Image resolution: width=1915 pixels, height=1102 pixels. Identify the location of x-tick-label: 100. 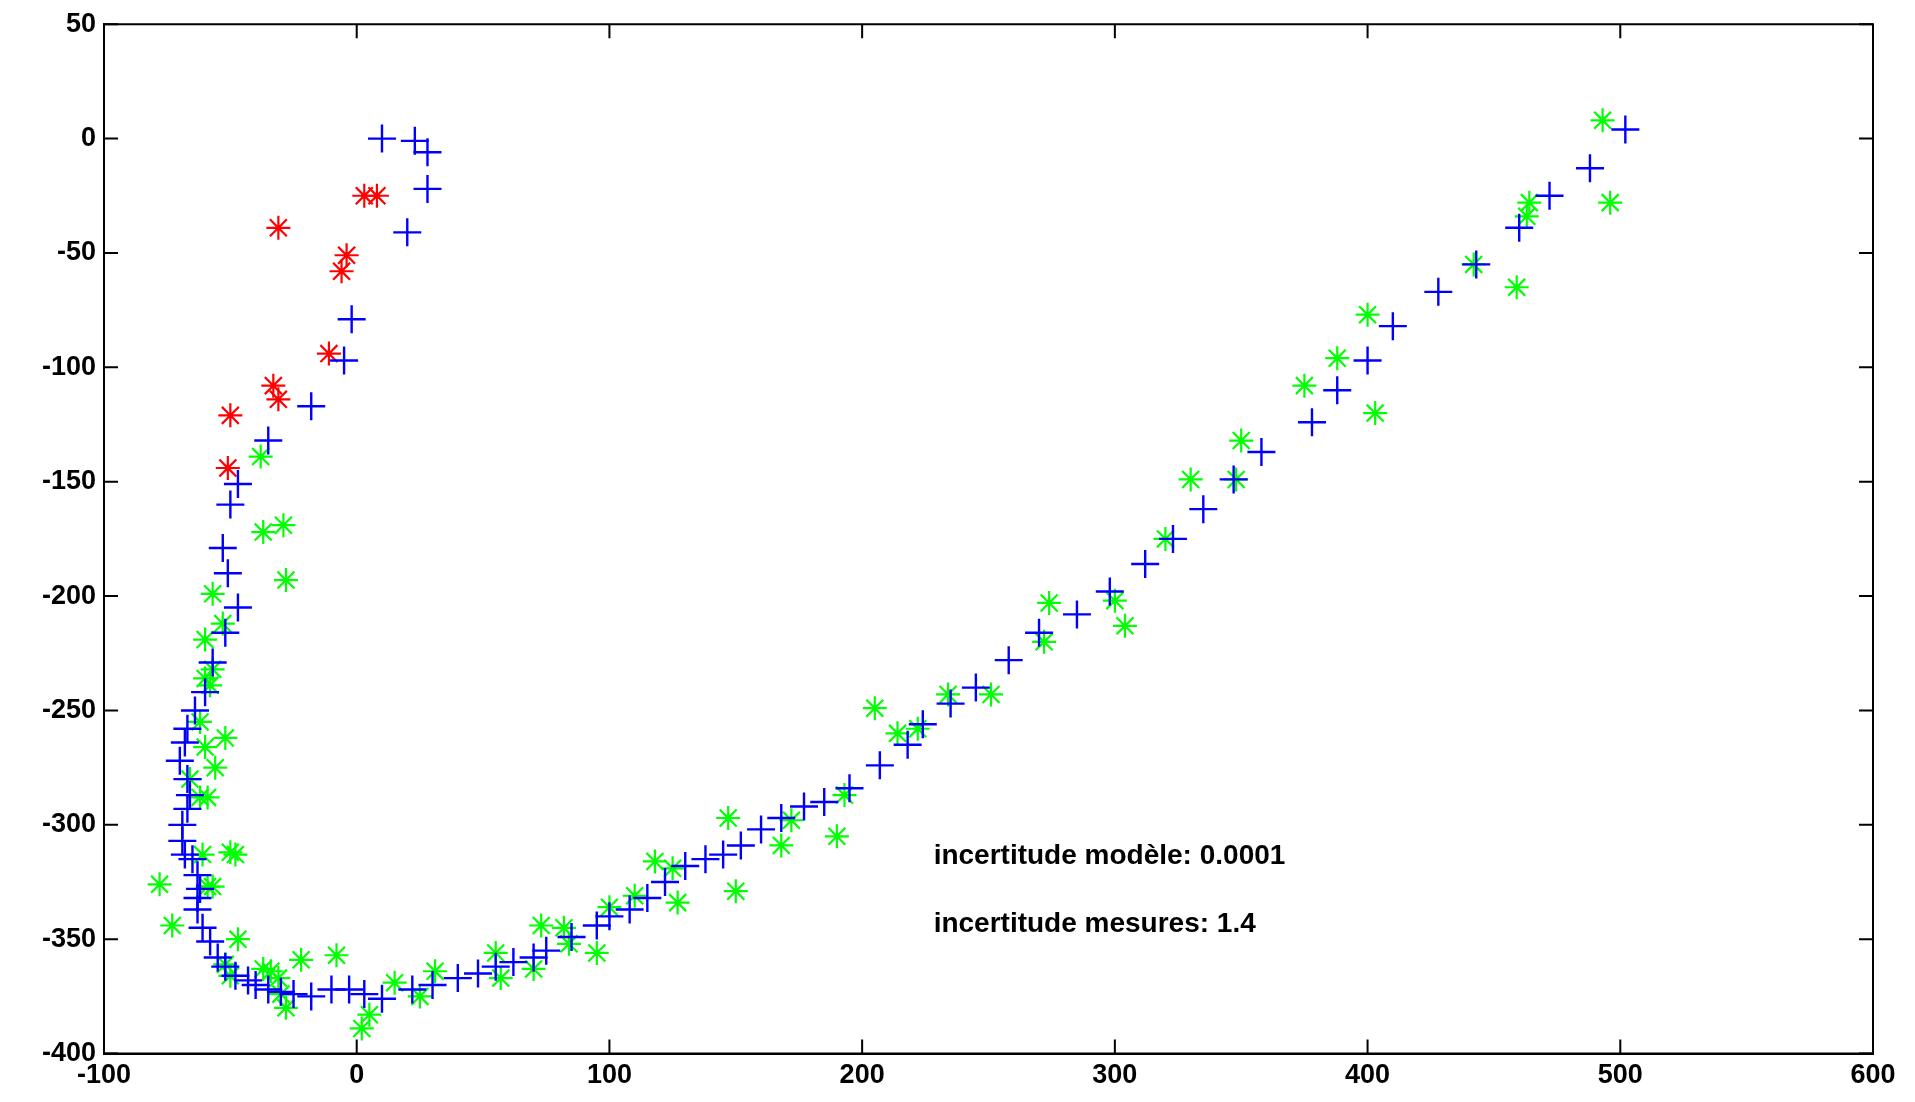
(609, 1074).